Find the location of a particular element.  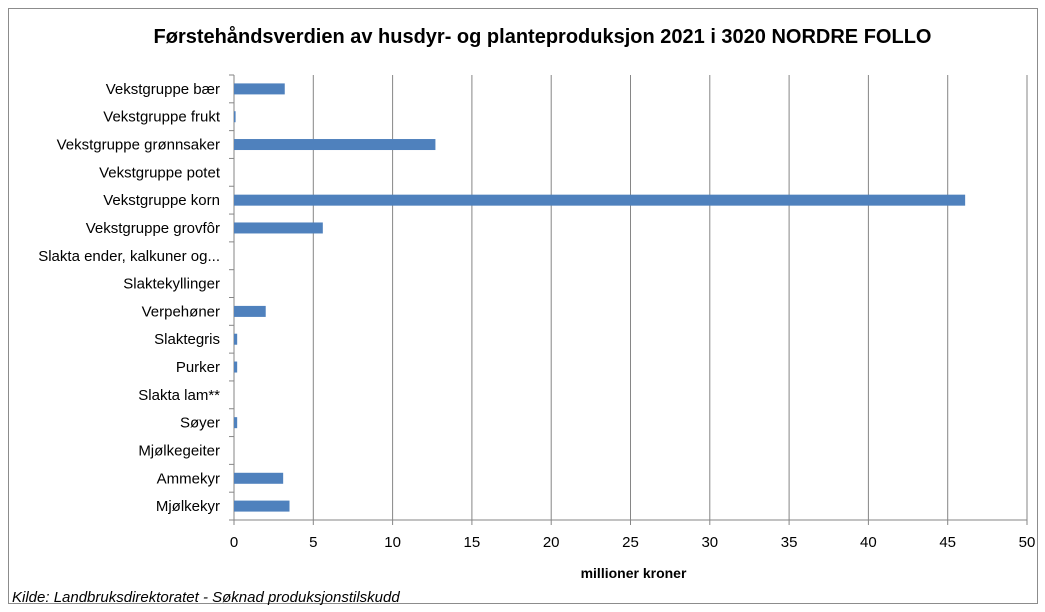

x-tick-label: 10 is located at coordinates (392, 542).